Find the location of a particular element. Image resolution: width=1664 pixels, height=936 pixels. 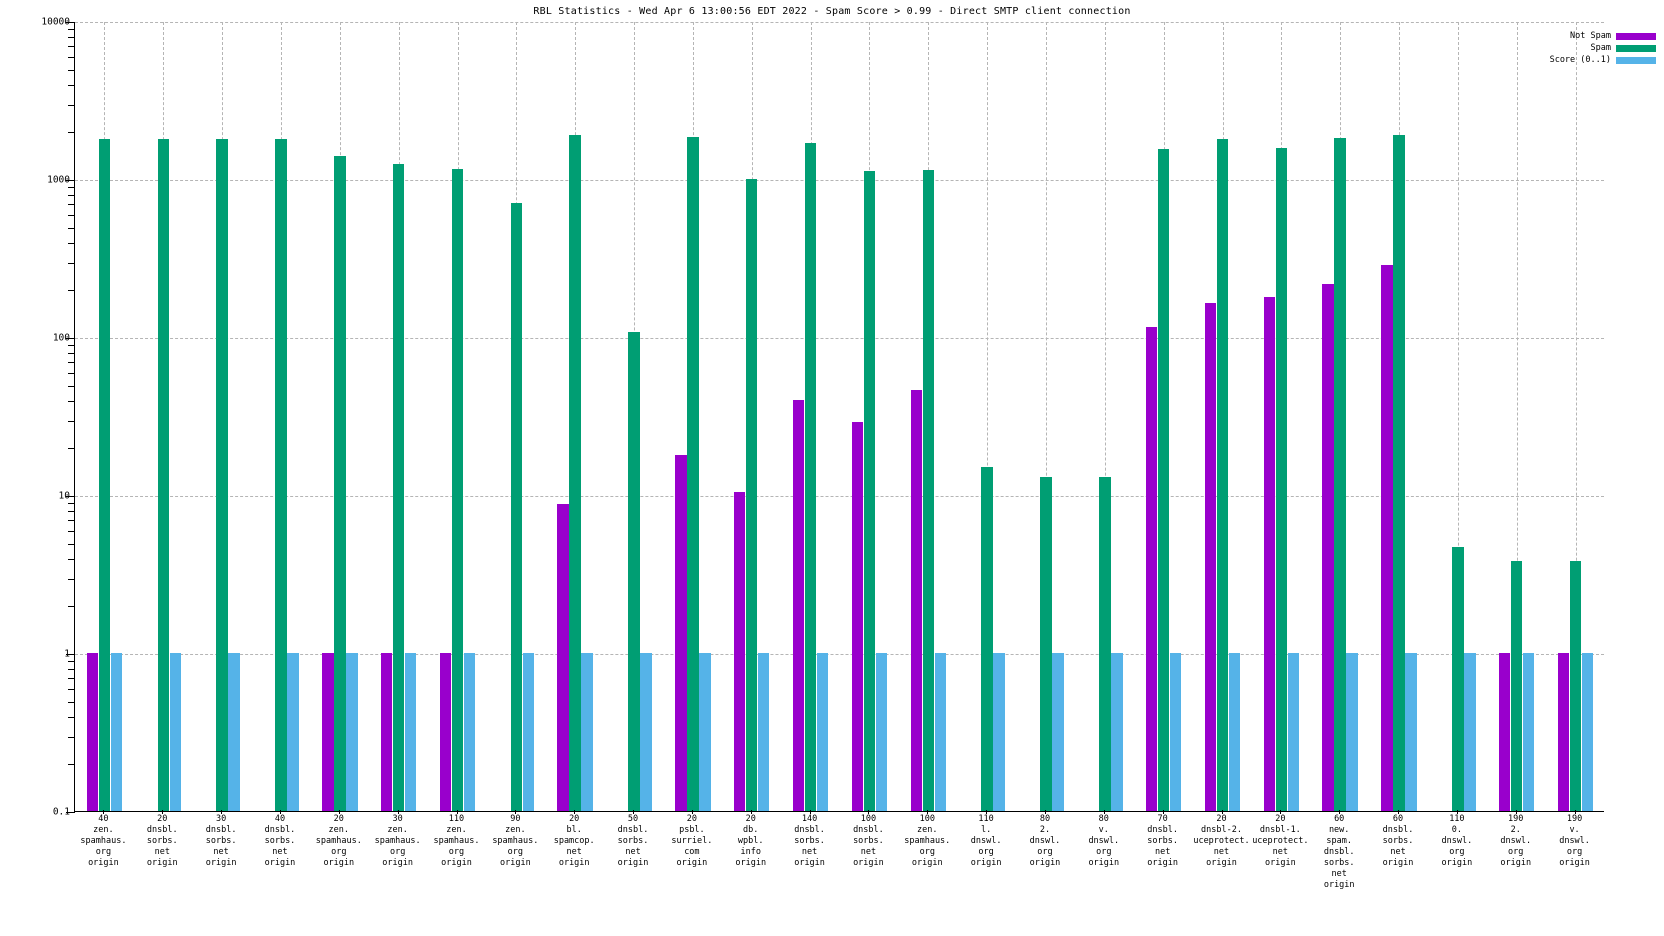

legend-label: Not Spam is located at coordinates (1590, 36).